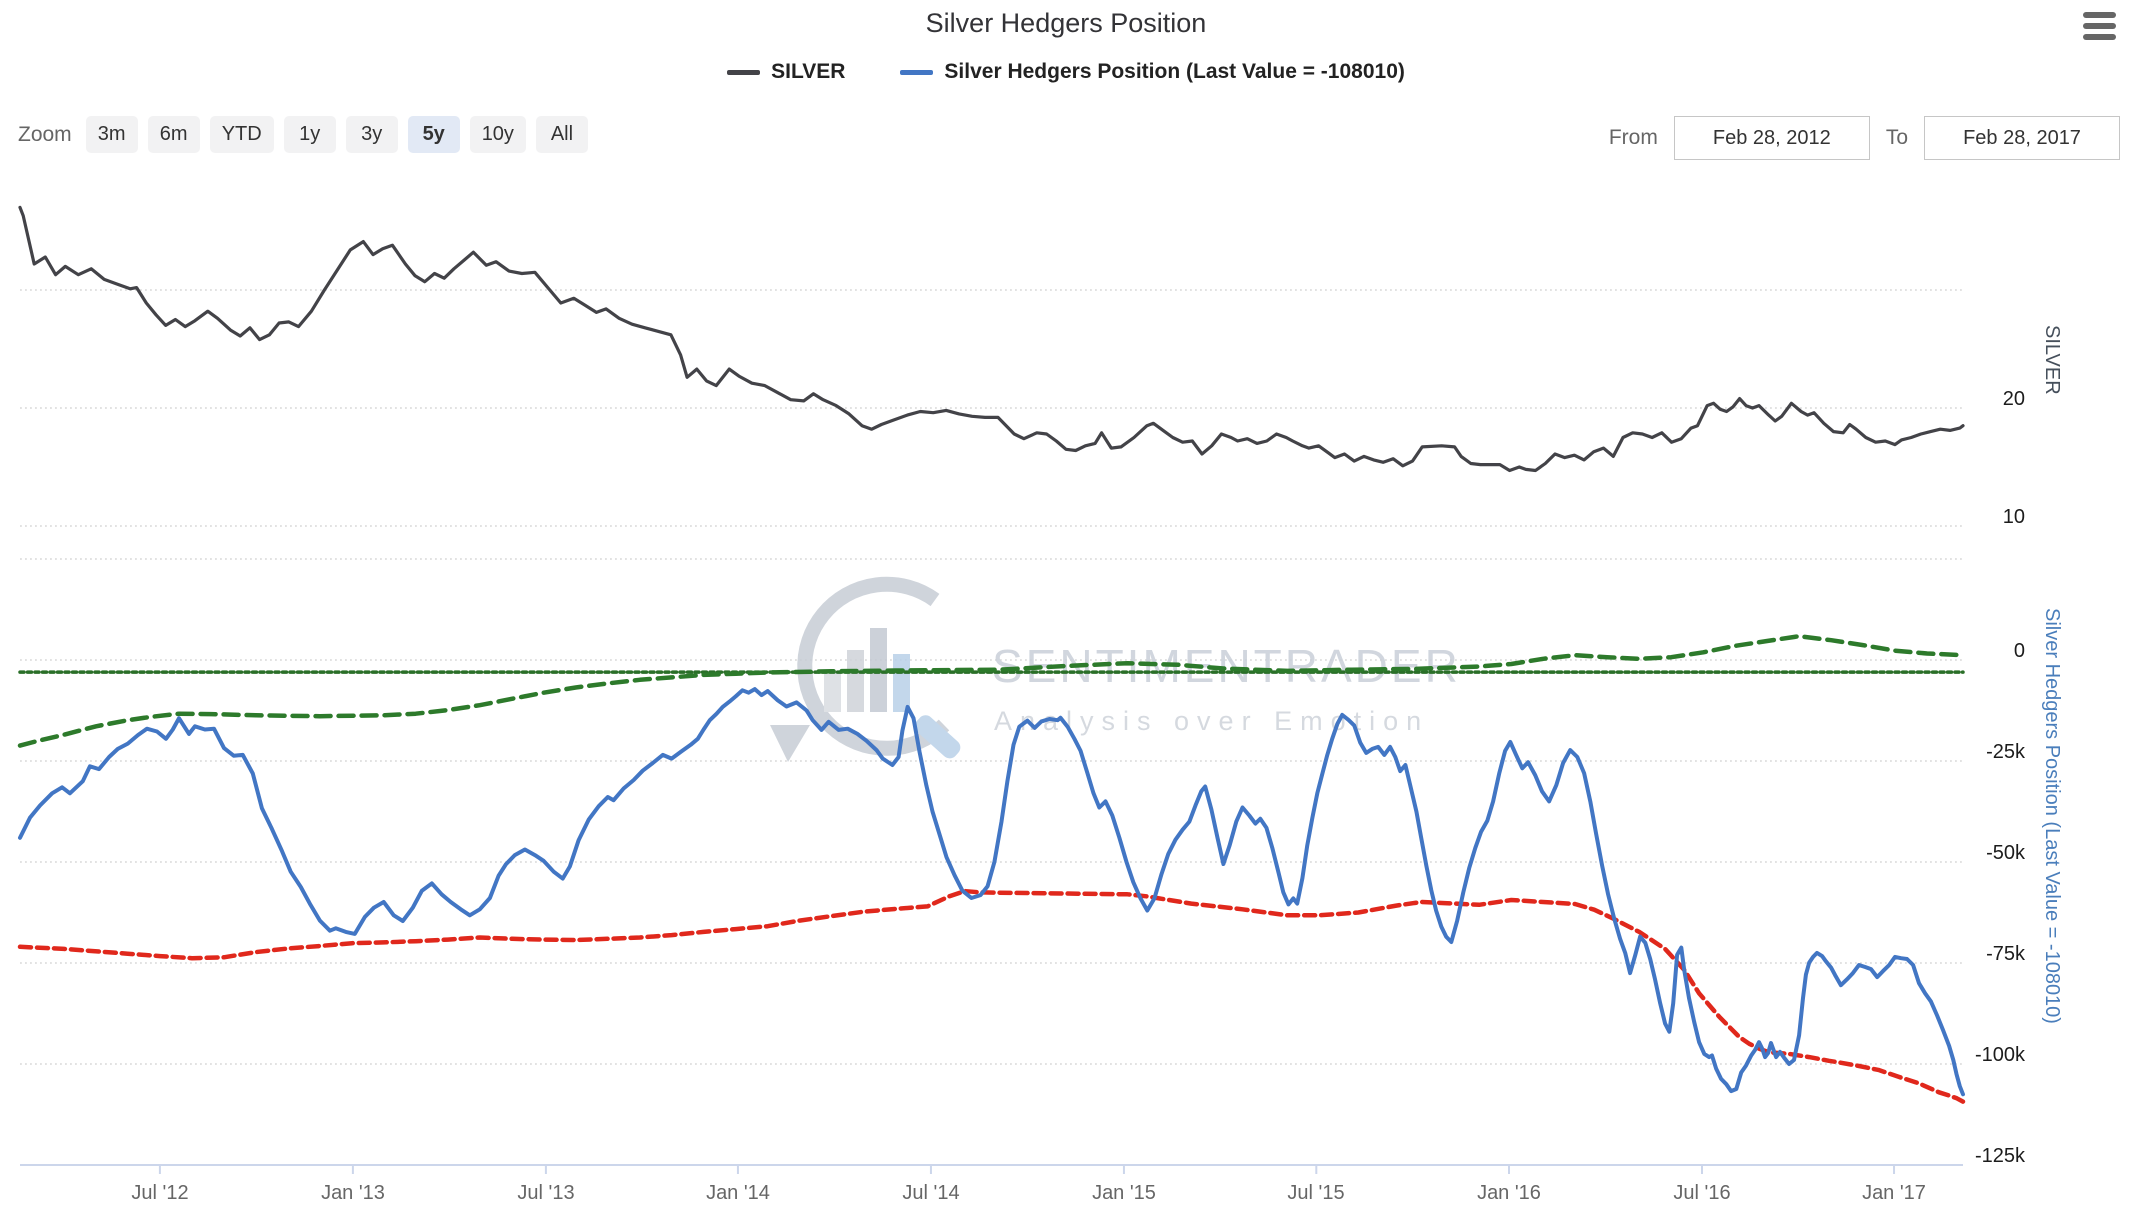 The width and height of the screenshot is (2132, 1210). Describe the element at coordinates (2052, 360) in the screenshot. I see `silver-axis-title: SILVER` at that location.